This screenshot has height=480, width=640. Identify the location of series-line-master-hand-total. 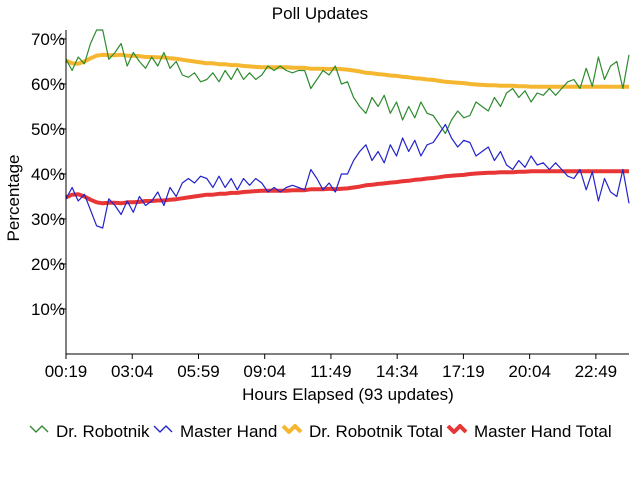
(347, 187).